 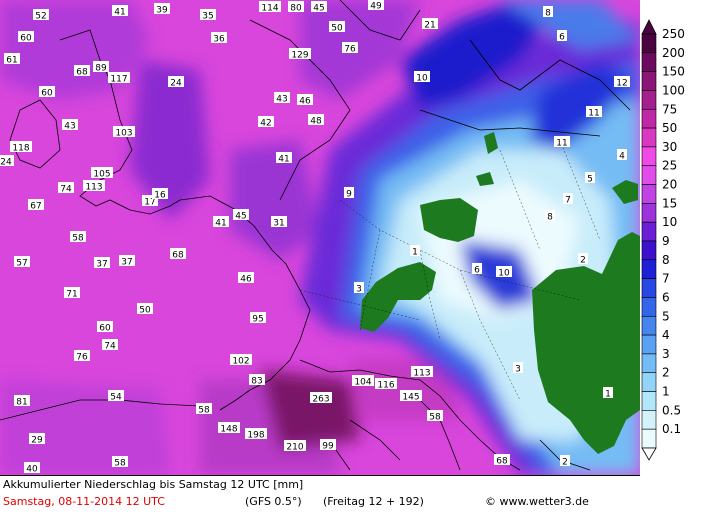 I want to click on map-value-text: 9, so click(x=349, y=195).